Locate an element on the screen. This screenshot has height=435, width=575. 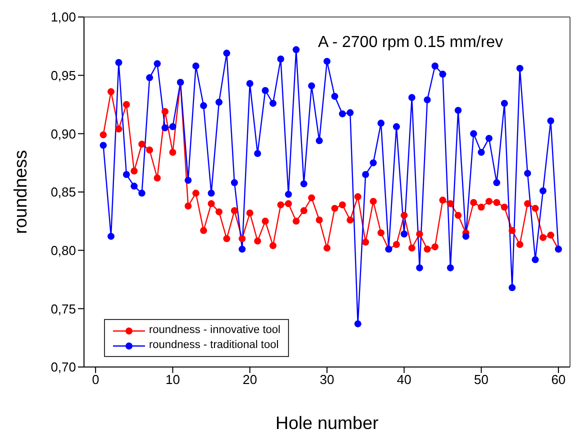
legend-label: roundness - traditional tool is located at coordinates (214, 345).